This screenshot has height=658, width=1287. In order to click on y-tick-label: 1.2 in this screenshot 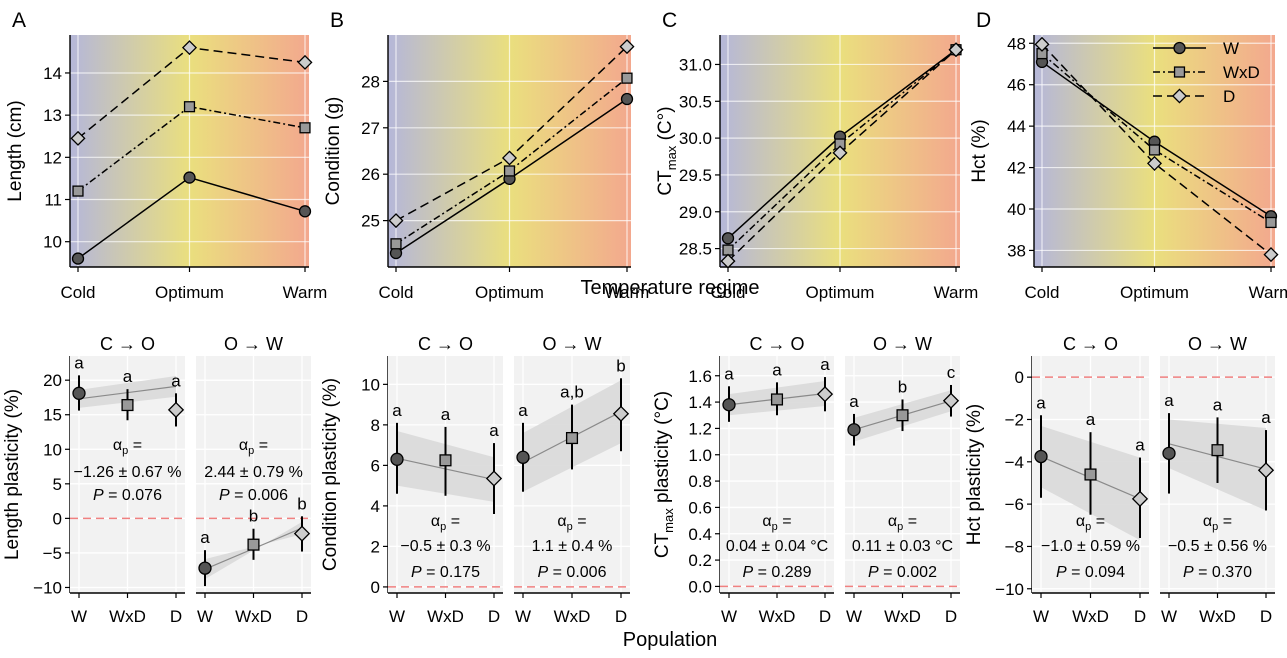, I will do `click(700, 428)`.